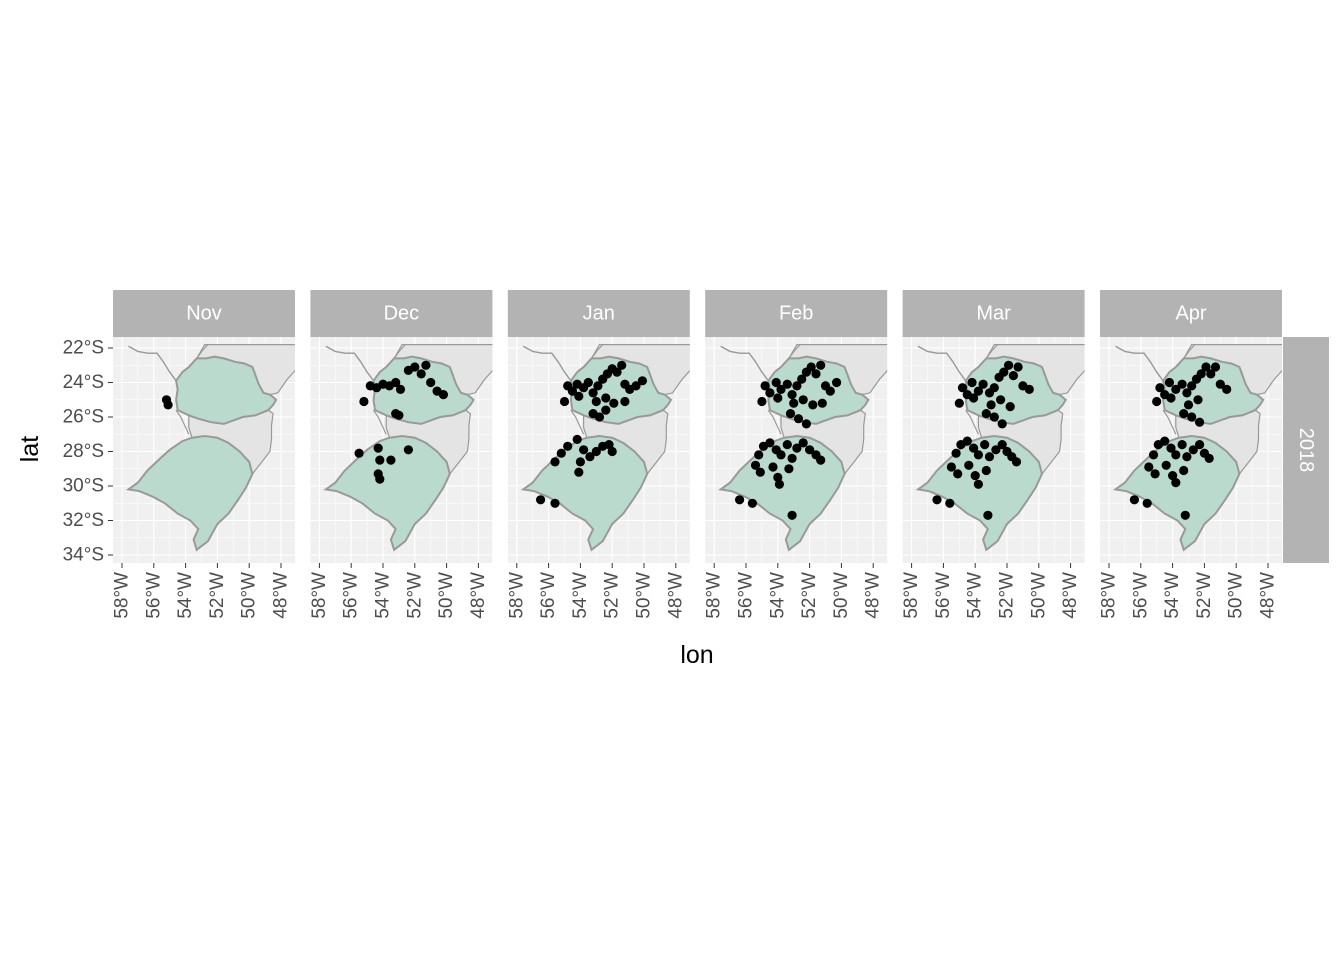  Describe the element at coordinates (83, 451) in the screenshot. I see `y-tick-label: 28°S` at that location.